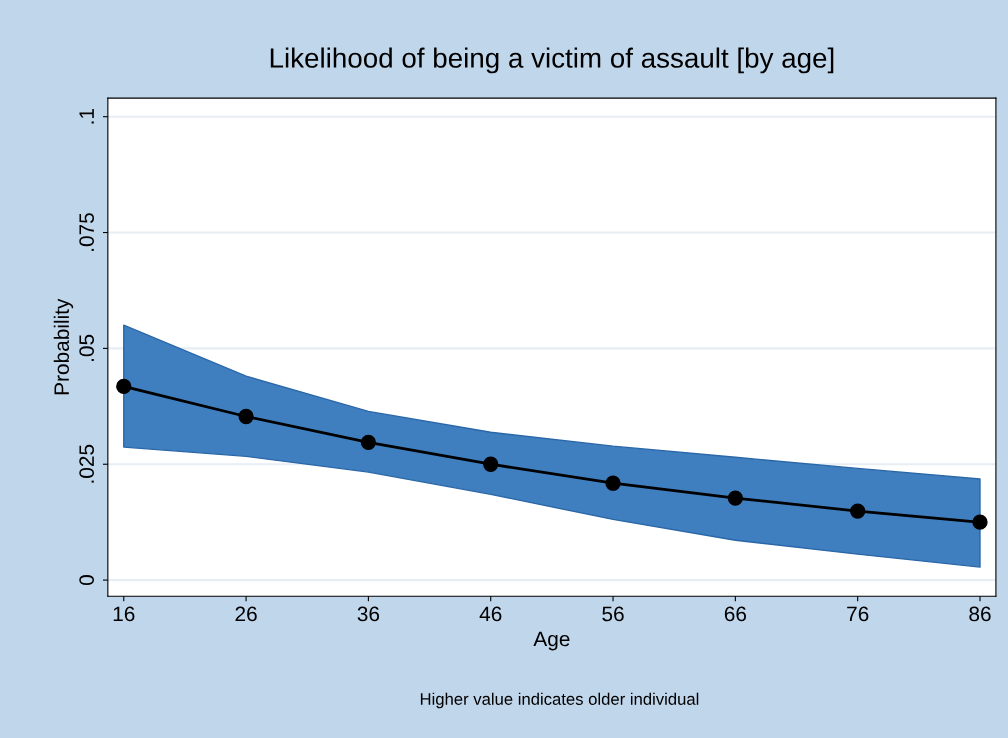 The width and height of the screenshot is (1008, 738). Describe the element at coordinates (858, 614) in the screenshot. I see `x-tick-label: 76` at that location.